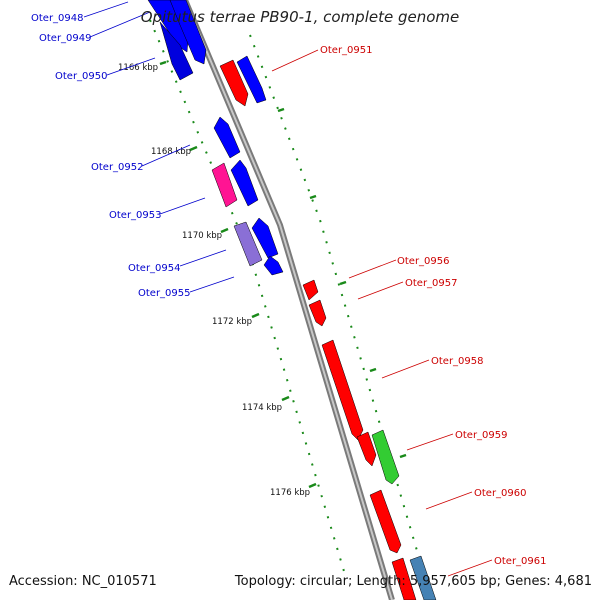 This screenshot has height=600, width=600. What do you see at coordinates (423, 577) in the screenshot?
I see `gene-arrow-oter-0961b` at bounding box center [423, 577].